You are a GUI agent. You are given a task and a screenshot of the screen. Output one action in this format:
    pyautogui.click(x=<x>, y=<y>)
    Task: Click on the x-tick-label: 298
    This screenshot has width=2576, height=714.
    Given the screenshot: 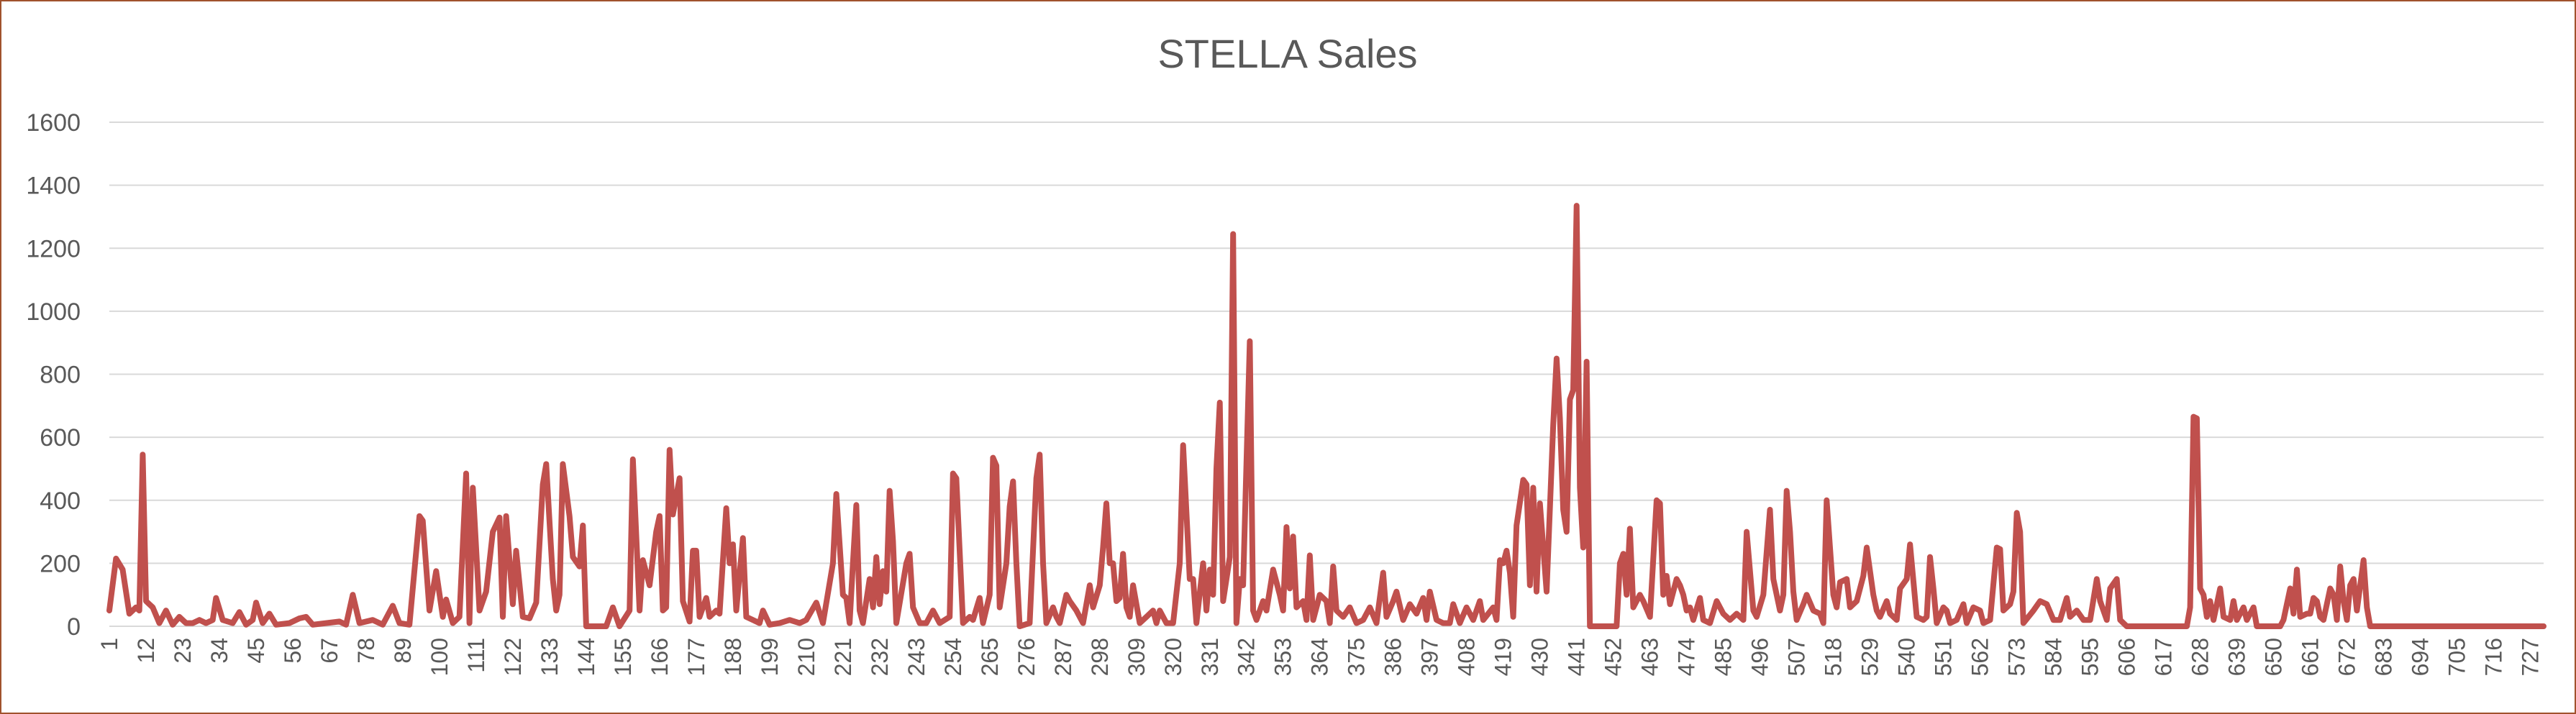 What is the action you would take?
    pyautogui.click(x=1100, y=657)
    